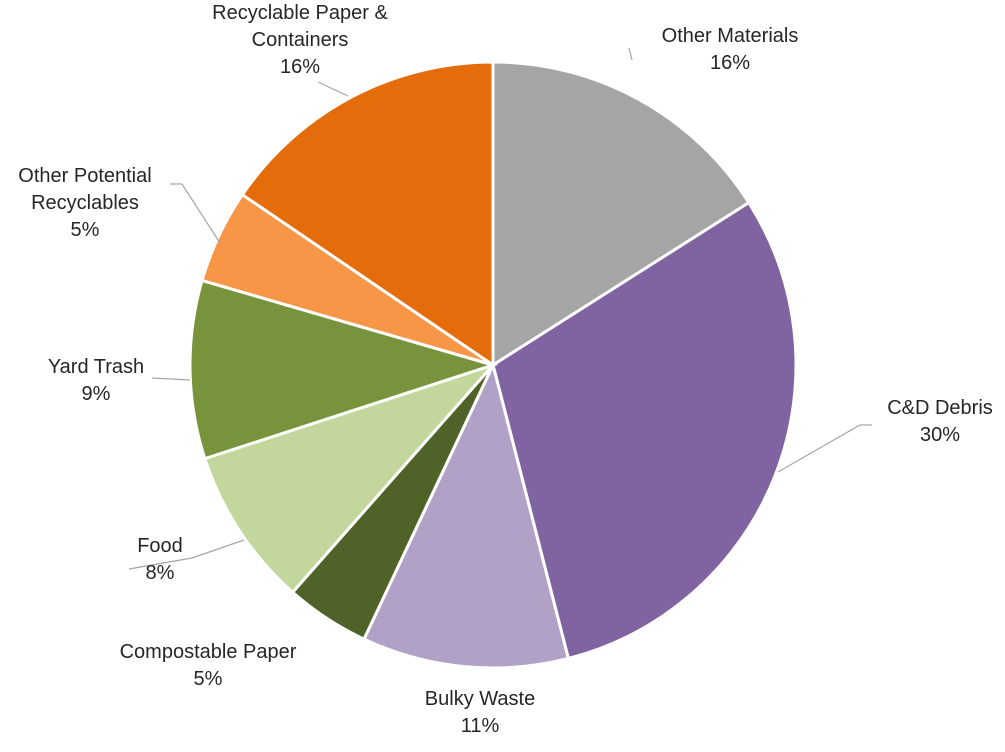  What do you see at coordinates (940, 435) in the screenshot?
I see `data-label-percent: 30%` at bounding box center [940, 435].